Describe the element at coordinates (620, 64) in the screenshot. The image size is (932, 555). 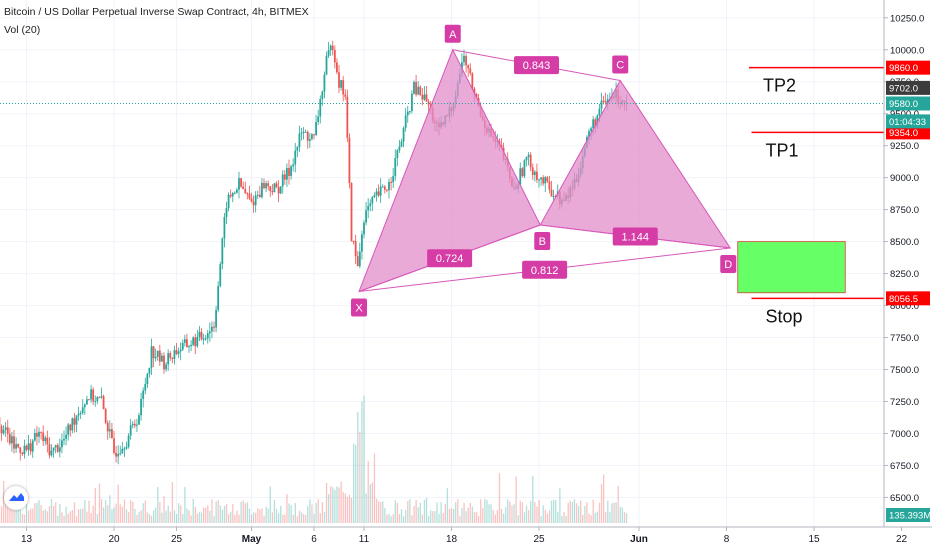
I see `pattern-point-c: C` at that location.